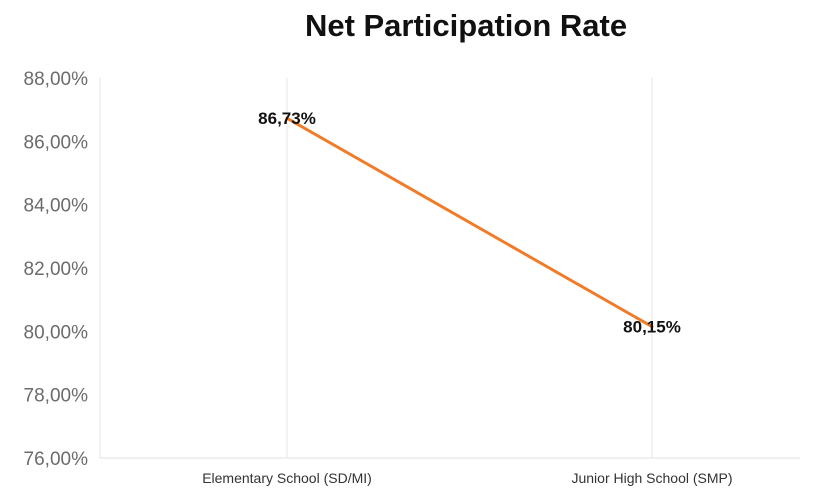 The height and width of the screenshot is (489, 822). I want to click on data-label: 86,73%, so click(287, 118).